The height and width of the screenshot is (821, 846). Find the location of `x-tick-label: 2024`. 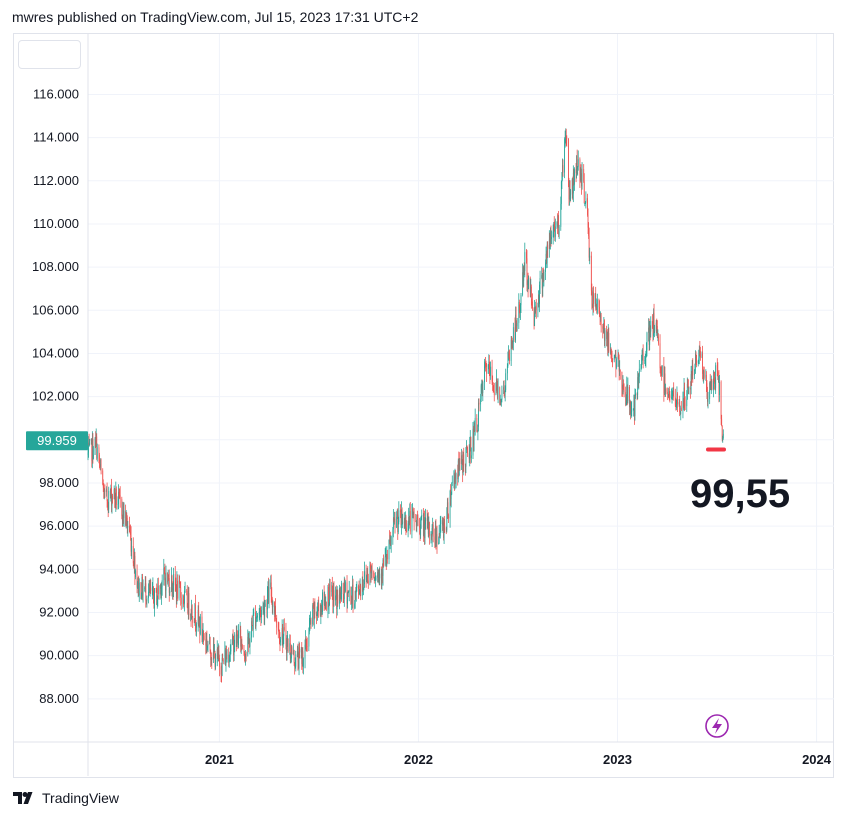

x-tick-label: 2024 is located at coordinates (817, 759).